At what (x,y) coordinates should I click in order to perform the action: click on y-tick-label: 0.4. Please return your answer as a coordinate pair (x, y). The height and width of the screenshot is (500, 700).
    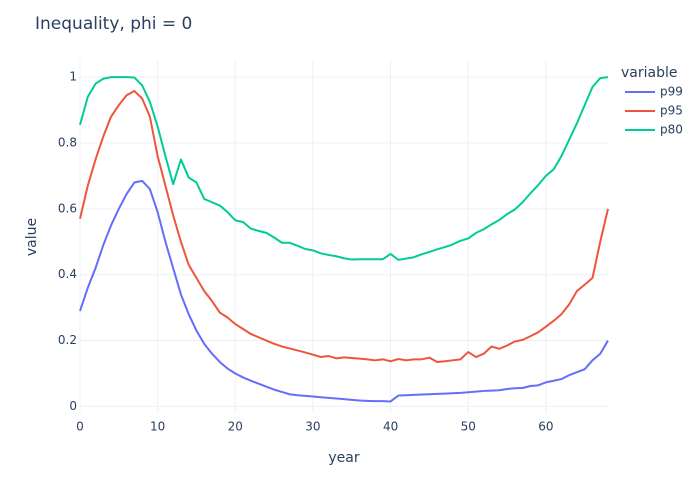
    Looking at the image, I should click on (67, 274).